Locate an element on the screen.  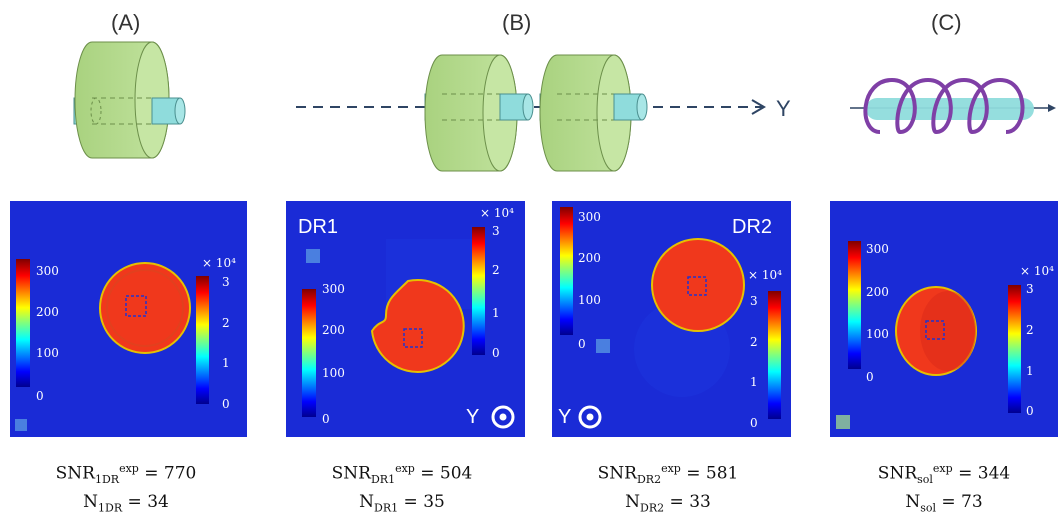
coil-icon is located at coordinates (944, 105).